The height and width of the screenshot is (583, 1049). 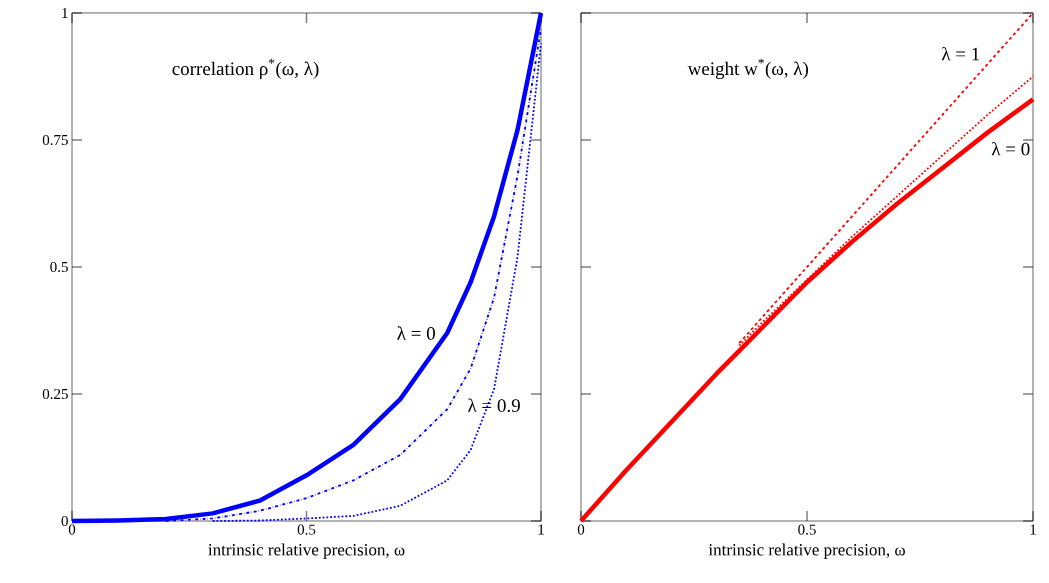 What do you see at coordinates (245, 68) in the screenshot?
I see `text: correlation ρ$^{*}$(ω, λ)` at bounding box center [245, 68].